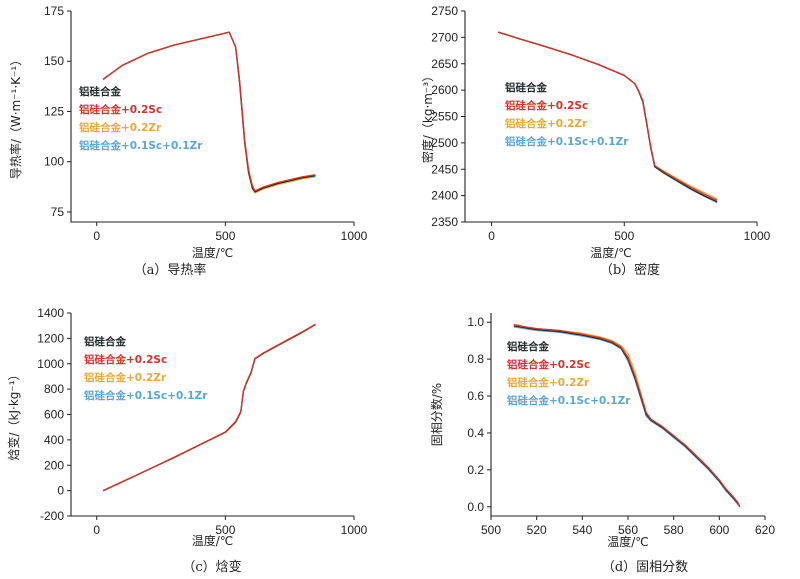 Image resolution: width=800 pixels, height=579 pixels. What do you see at coordinates (170, 270) in the screenshot?
I see `panel-caption: （a）导热率` at bounding box center [170, 270].